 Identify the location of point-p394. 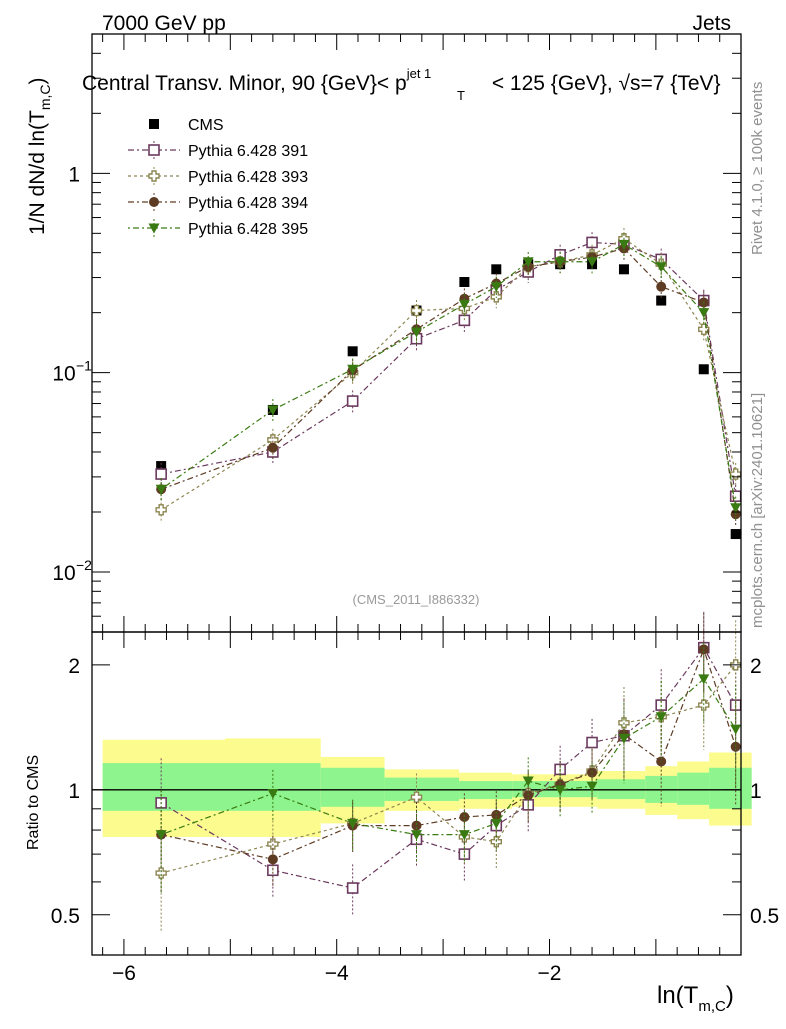
(272, 447).